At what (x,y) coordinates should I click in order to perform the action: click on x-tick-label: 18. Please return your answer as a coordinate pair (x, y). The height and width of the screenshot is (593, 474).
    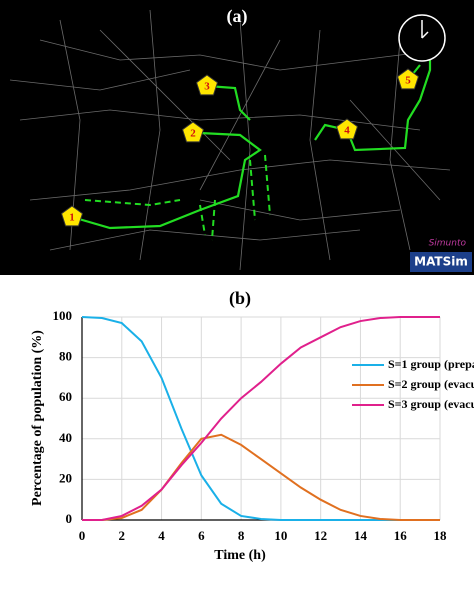
    Looking at the image, I should click on (441, 535).